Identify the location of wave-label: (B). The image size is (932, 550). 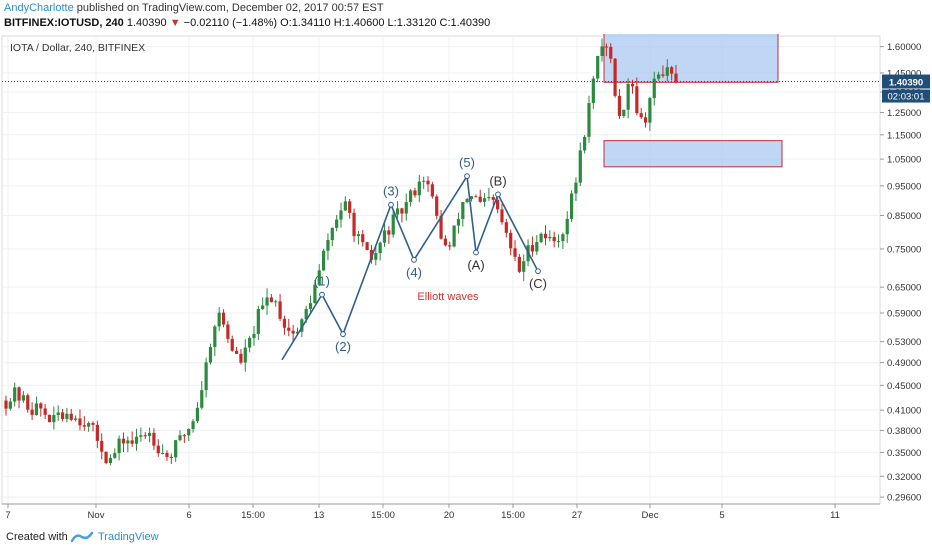
(497, 180).